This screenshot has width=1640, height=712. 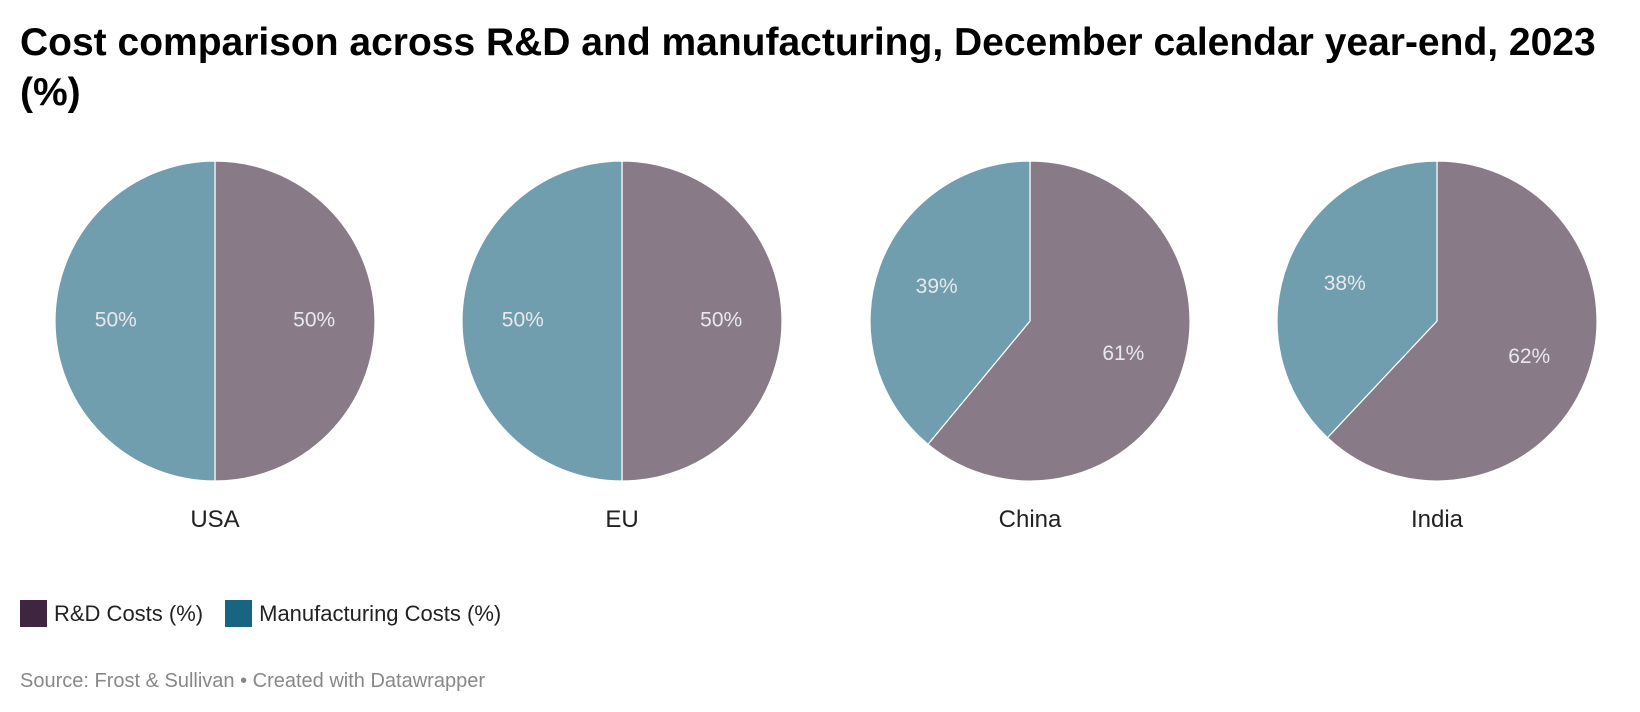 I want to click on legend-item-mfg: Manufacturing Costs (%), so click(x=363, y=613).